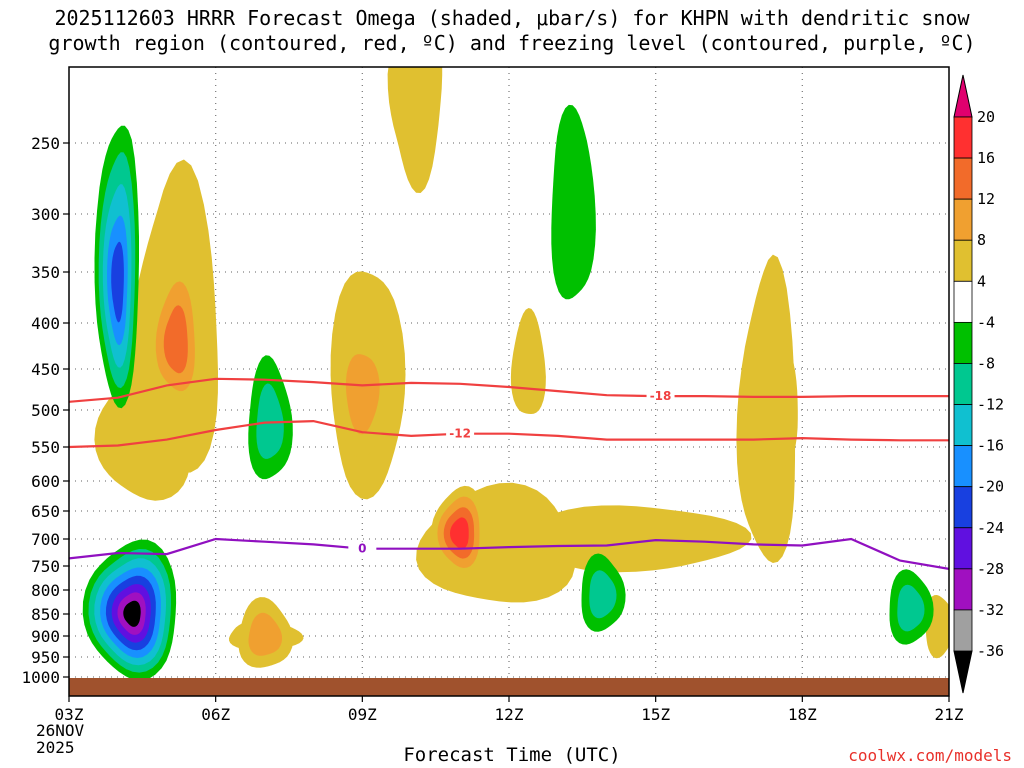  I want to click on colorbar-label: 8, so click(981, 240).